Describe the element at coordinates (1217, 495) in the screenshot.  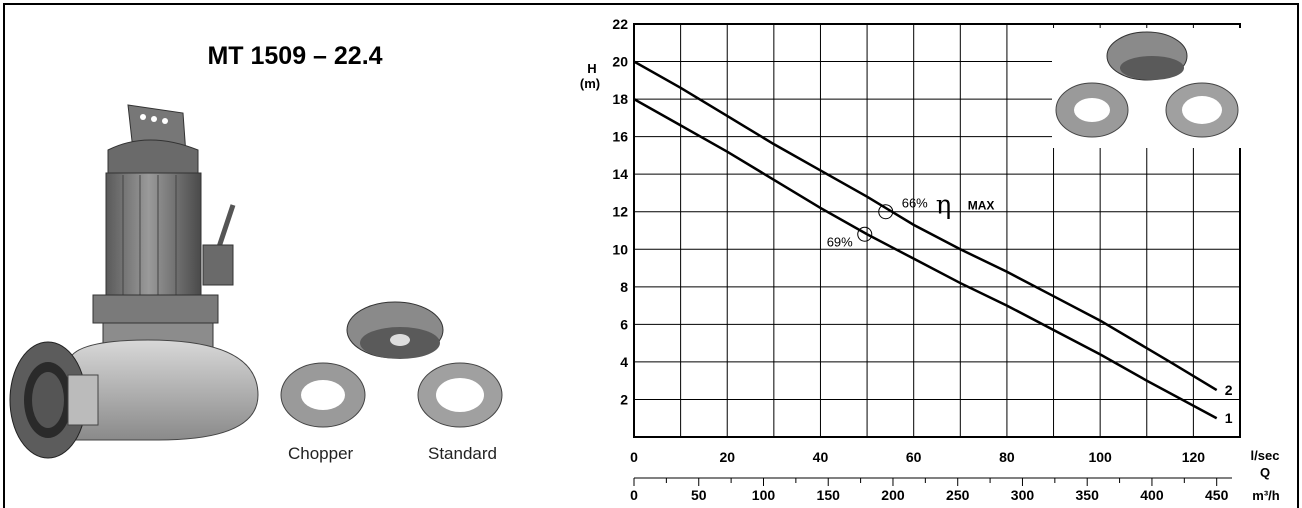
I see `secondary-x-tick-label: 450` at that location.